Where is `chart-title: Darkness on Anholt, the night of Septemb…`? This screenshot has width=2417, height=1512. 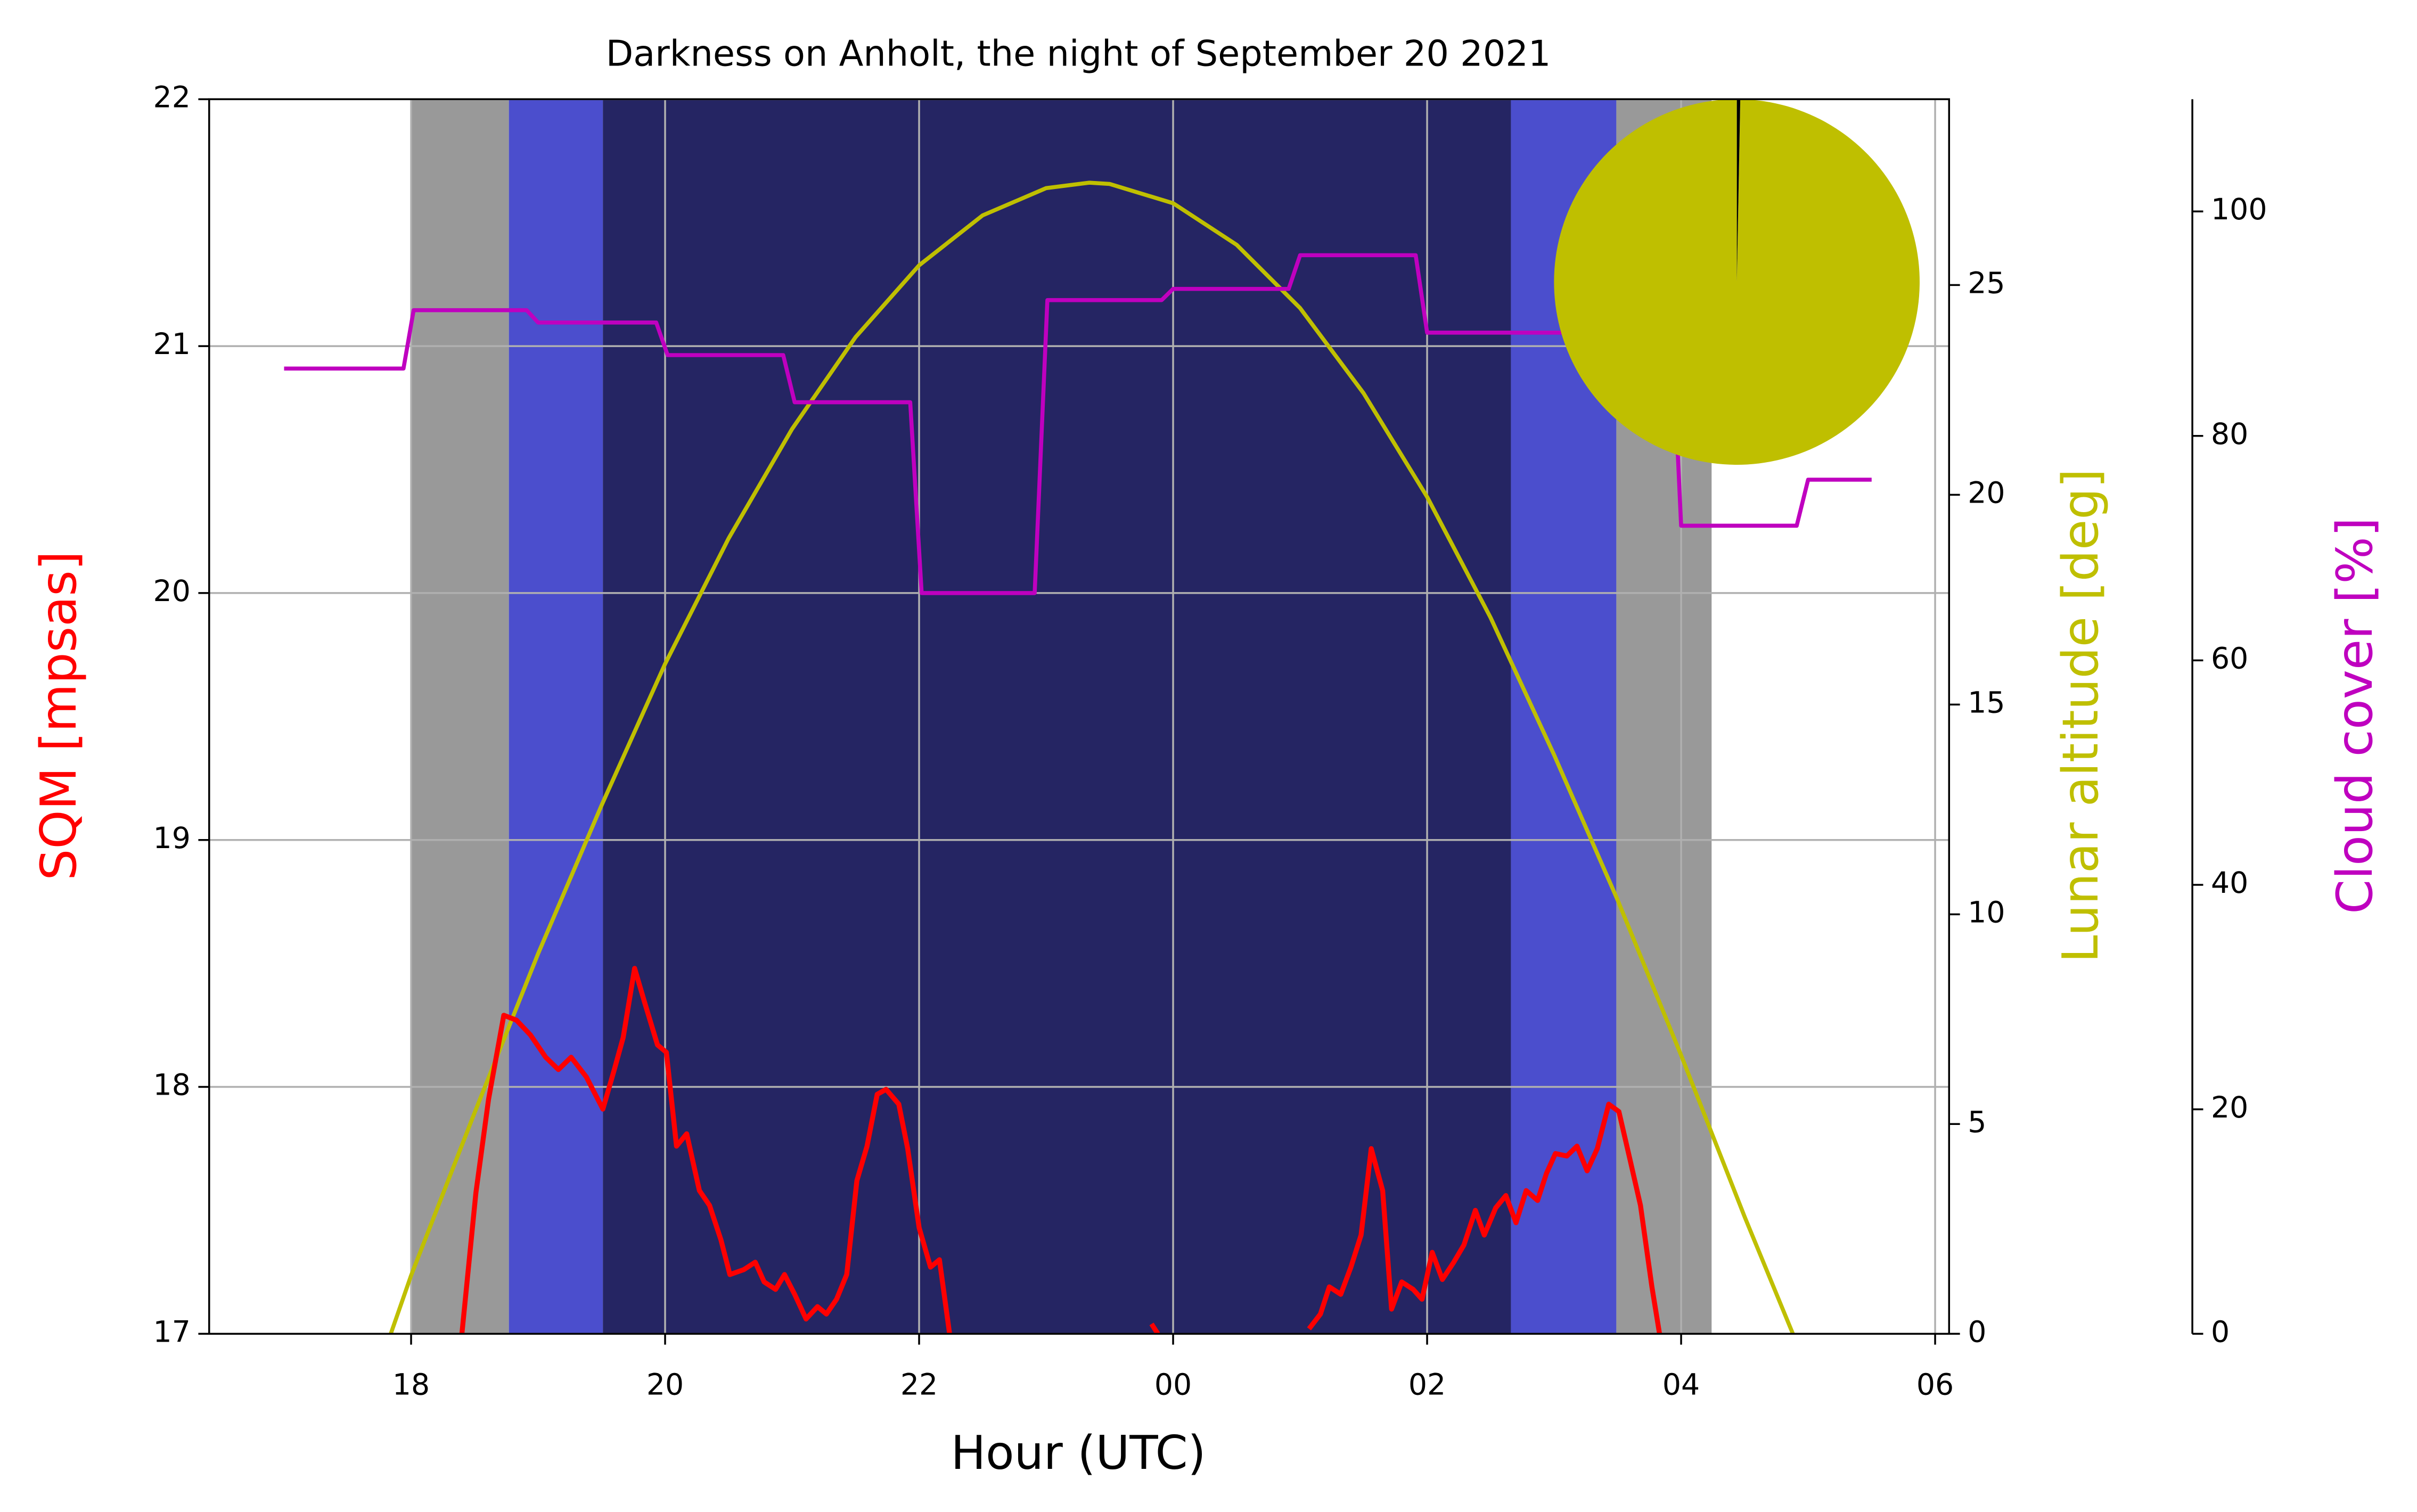
chart-title: Darkness on Anholt, the night of Septemb… is located at coordinates (1078, 53).